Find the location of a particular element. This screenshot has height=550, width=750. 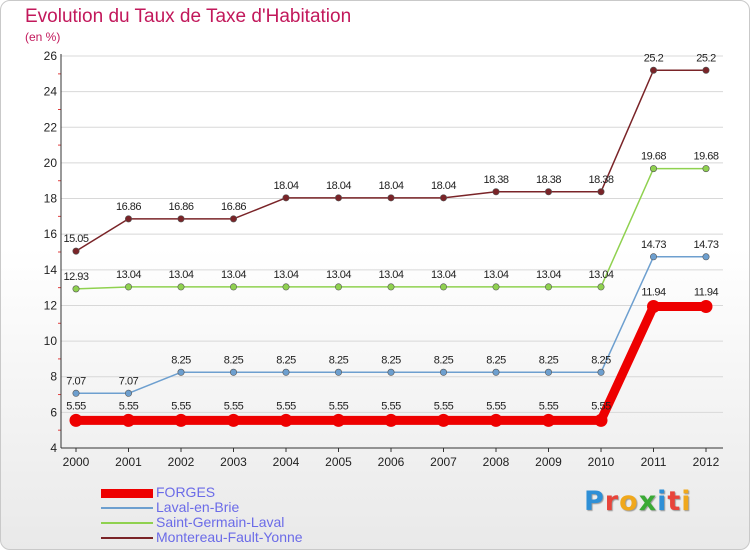

y-tick-label: 4 is located at coordinates (53, 448).